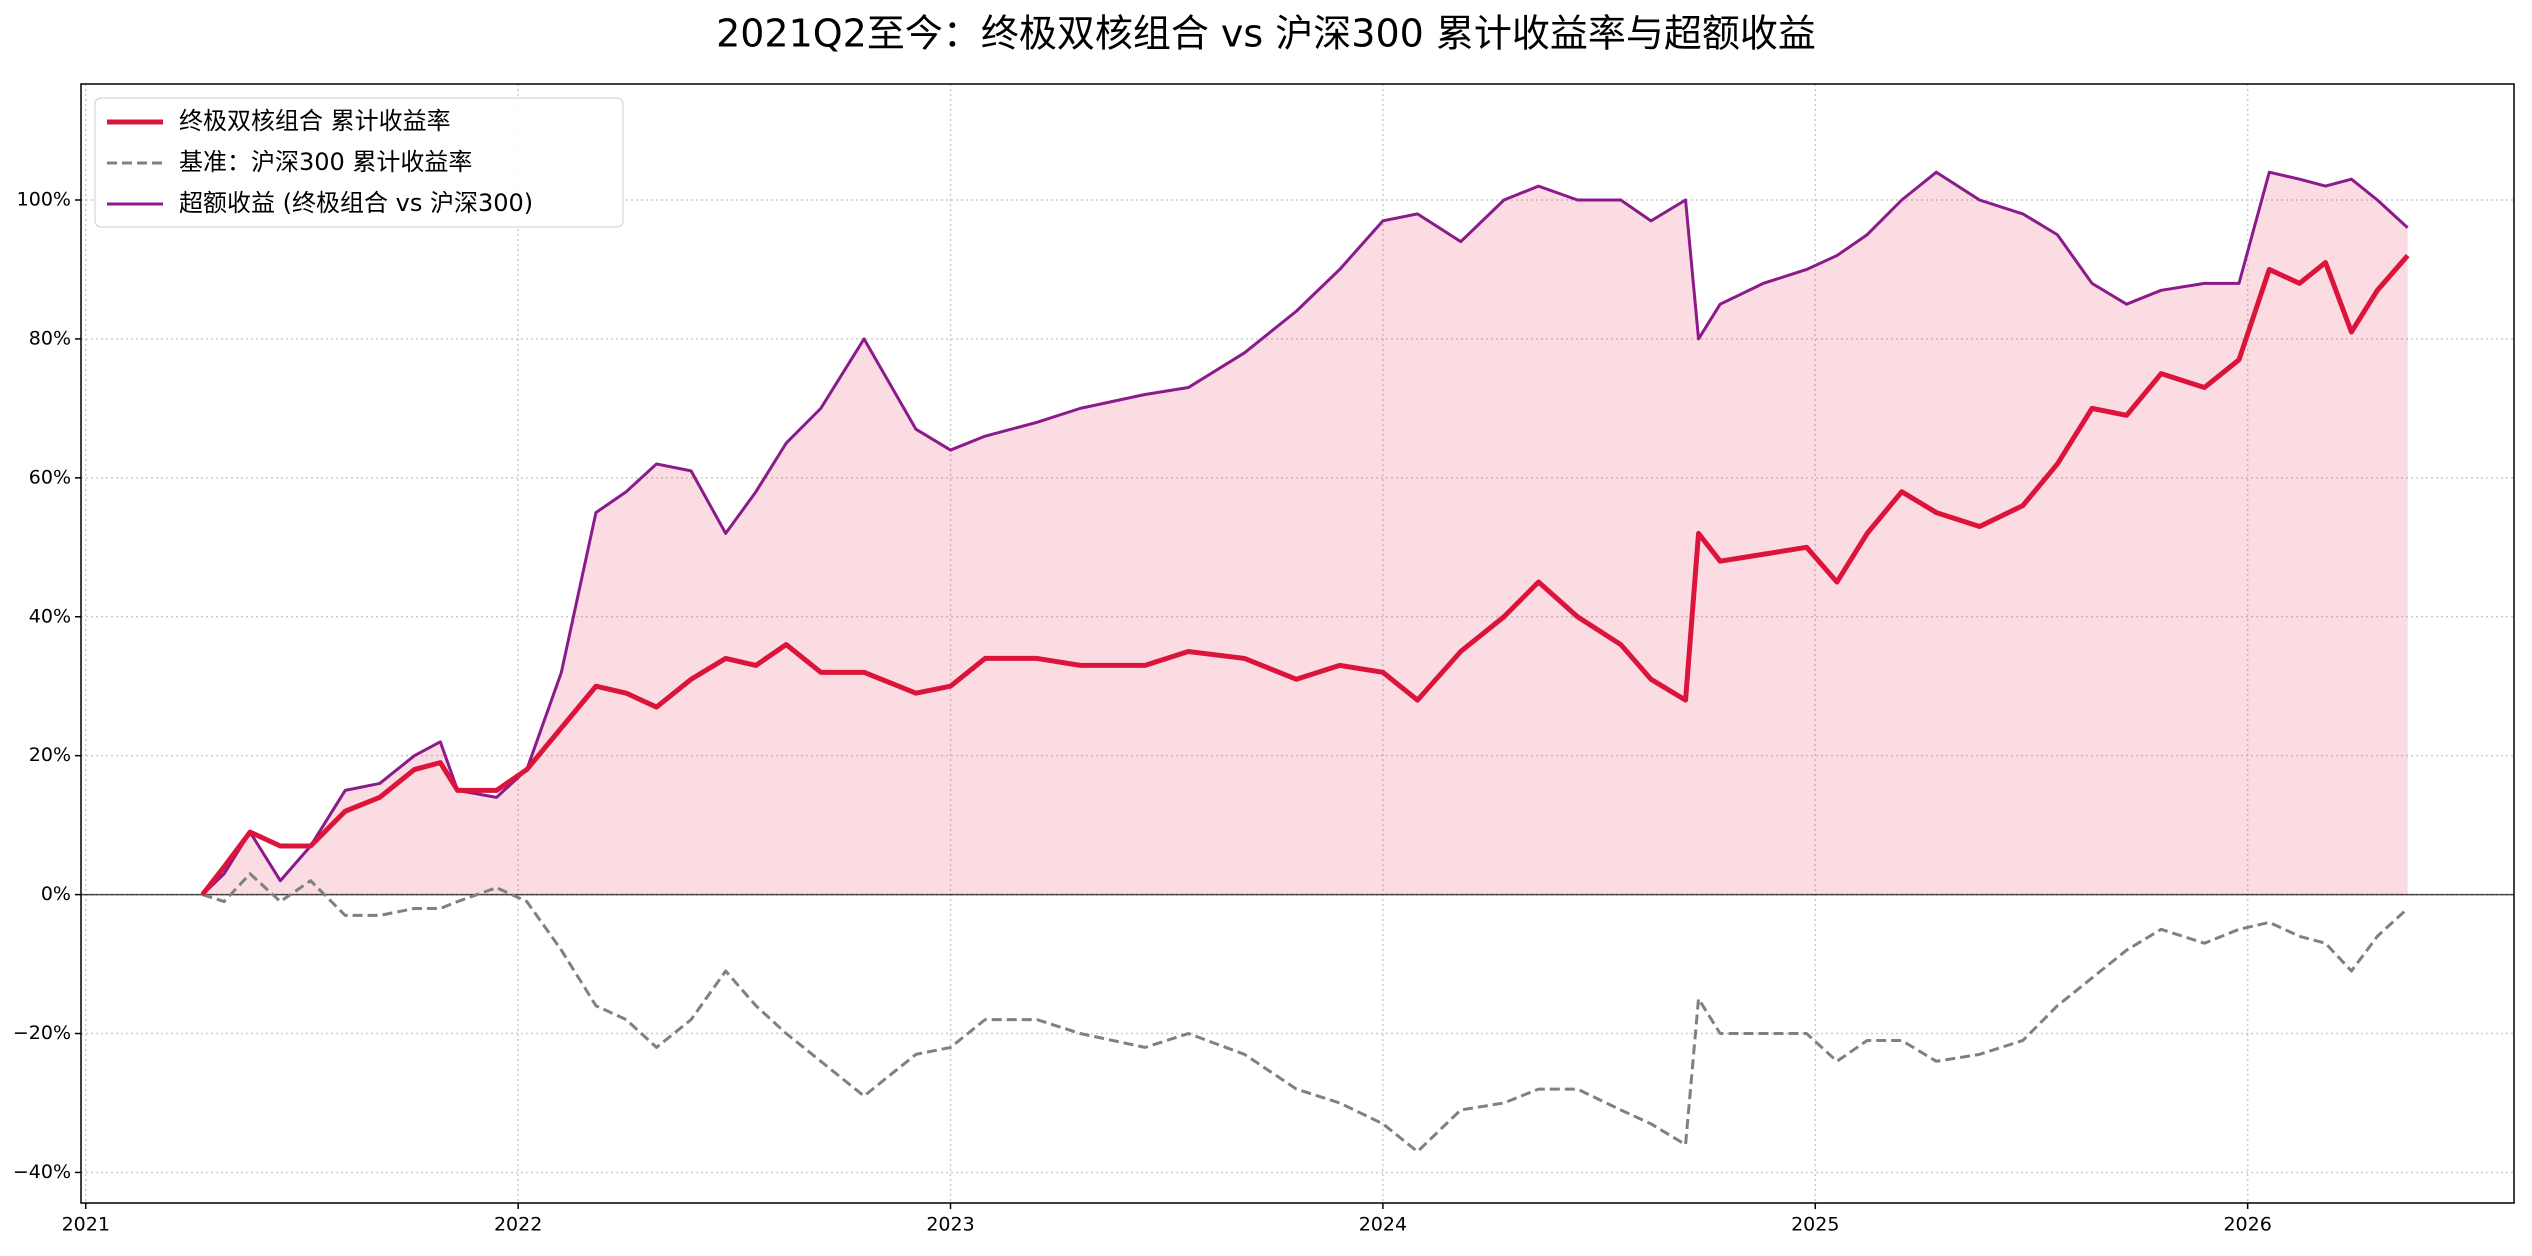 The width and height of the screenshot is (2532, 1256). What do you see at coordinates (56, 894) in the screenshot?
I see `y-tick-label: 0%` at bounding box center [56, 894].